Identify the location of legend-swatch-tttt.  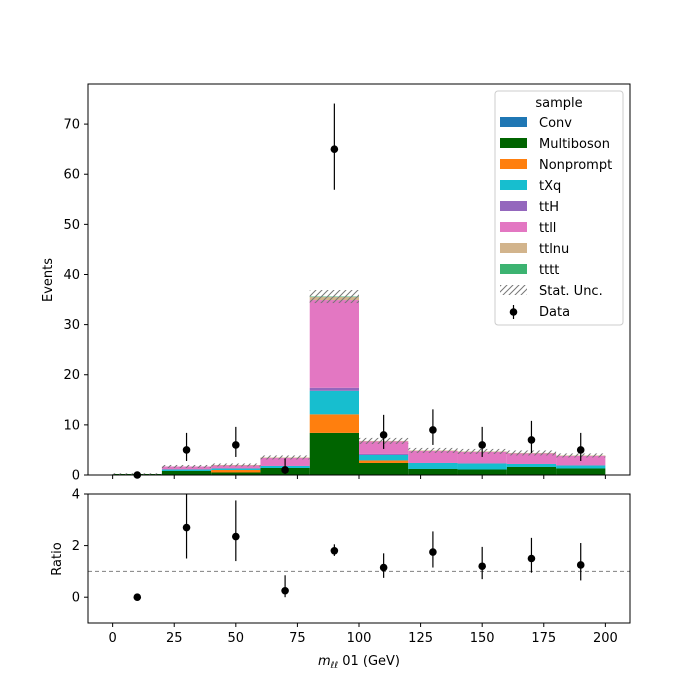
(513, 269).